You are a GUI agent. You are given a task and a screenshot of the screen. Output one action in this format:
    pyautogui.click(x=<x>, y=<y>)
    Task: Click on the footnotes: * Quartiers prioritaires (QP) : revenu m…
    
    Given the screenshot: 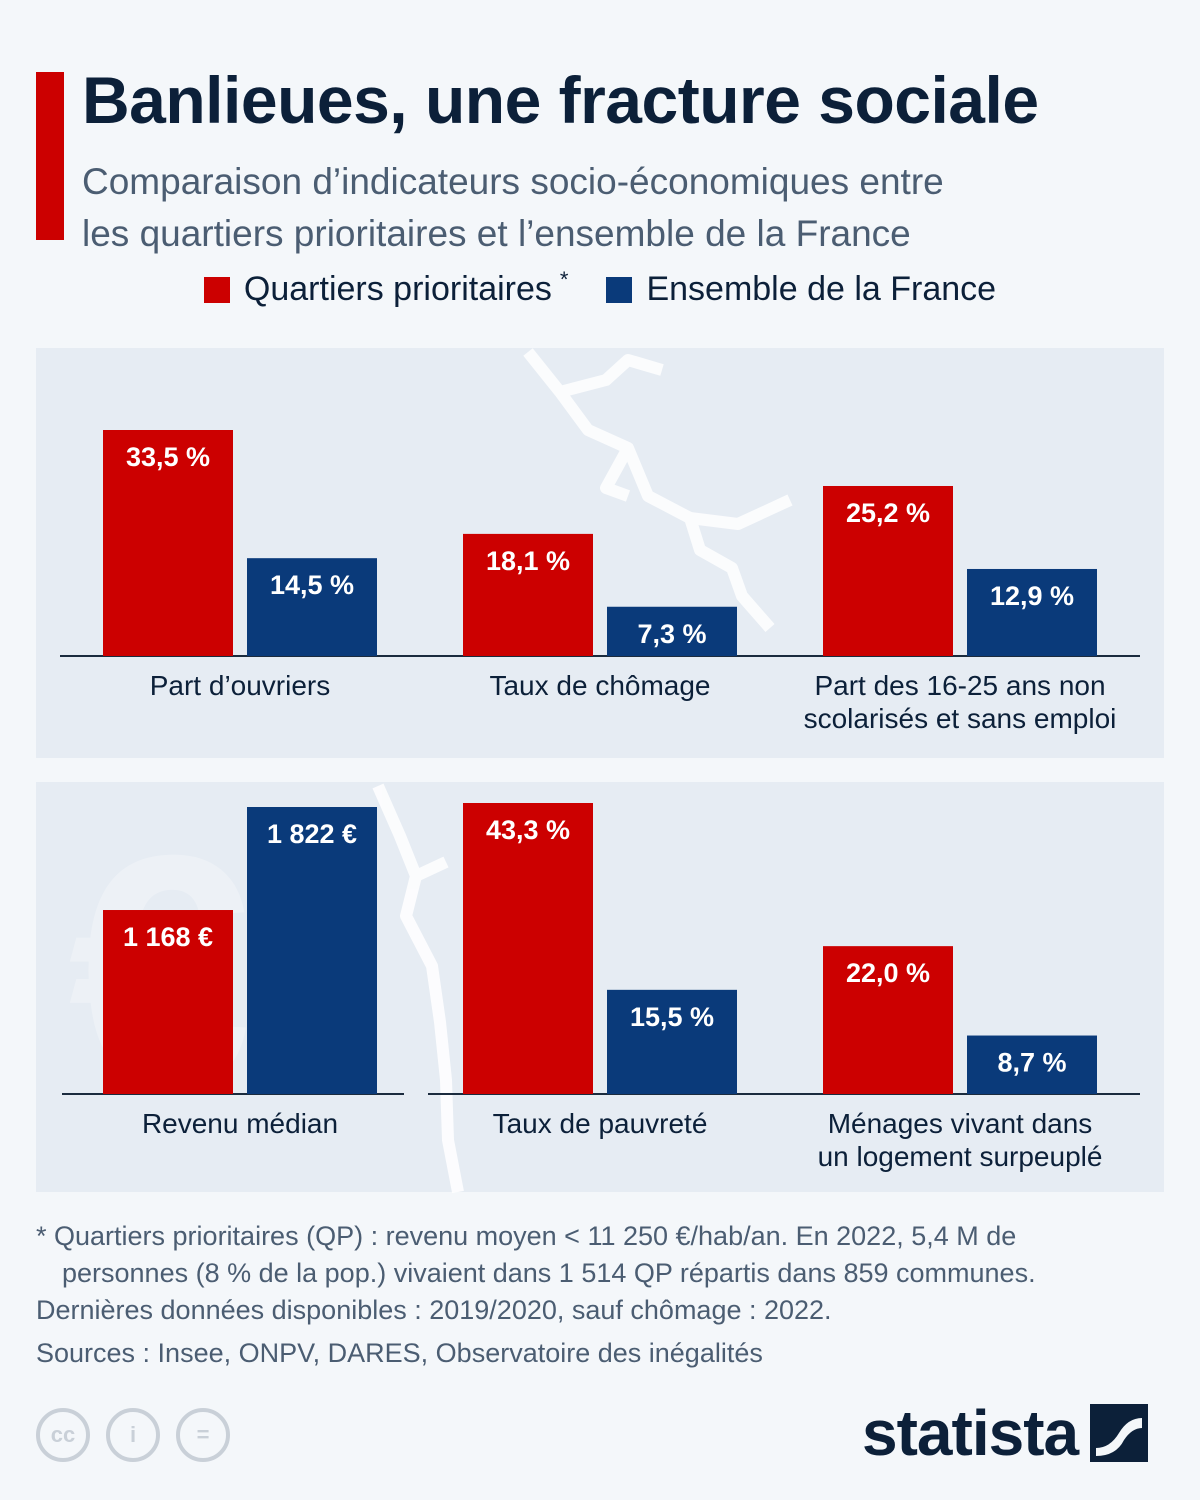 What is the action you would take?
    pyautogui.click(x=606, y=1295)
    